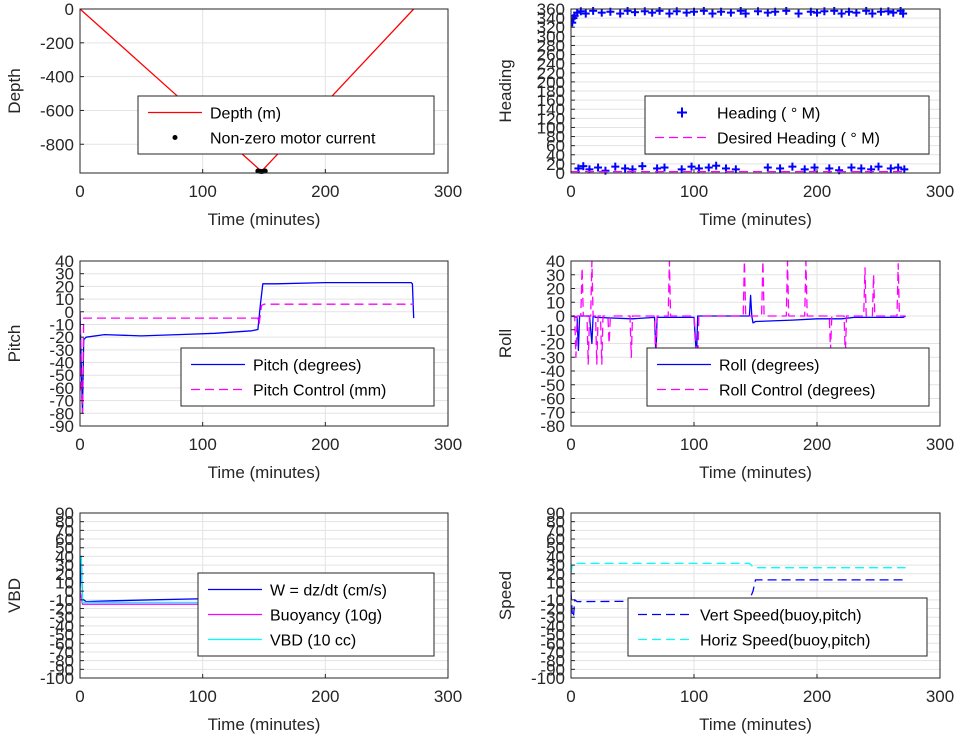 This screenshot has height=736, width=961. What do you see at coordinates (14, 344) in the screenshot?
I see `y-axis-label: Pitch` at bounding box center [14, 344].